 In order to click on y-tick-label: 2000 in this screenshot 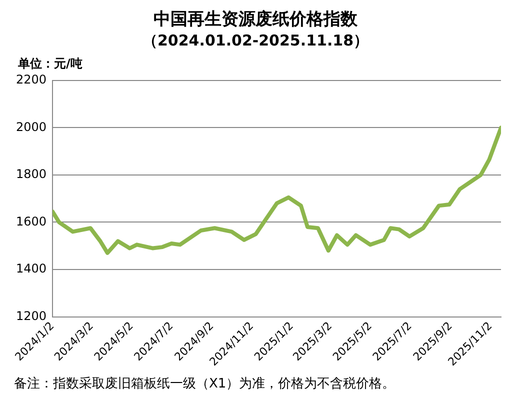, I will do `click(31, 127)`.